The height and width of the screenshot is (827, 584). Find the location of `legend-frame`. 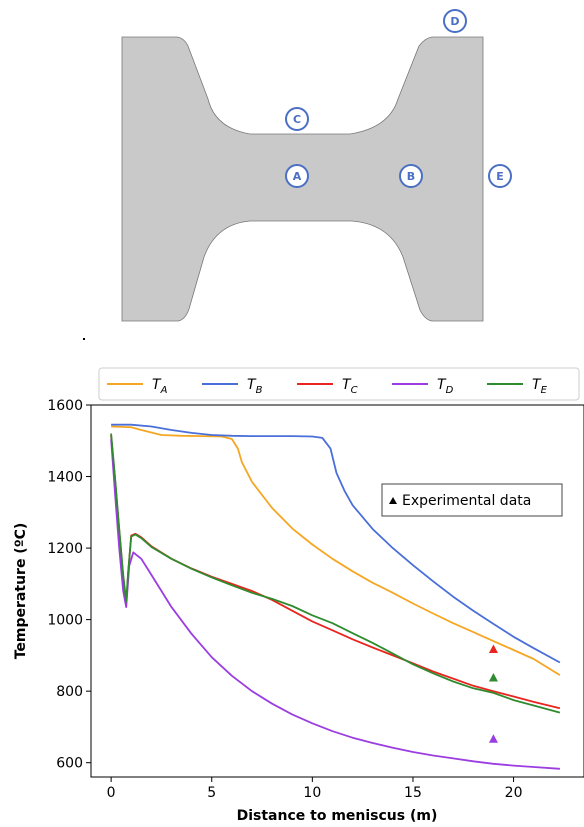

legend-frame is located at coordinates (339, 384).